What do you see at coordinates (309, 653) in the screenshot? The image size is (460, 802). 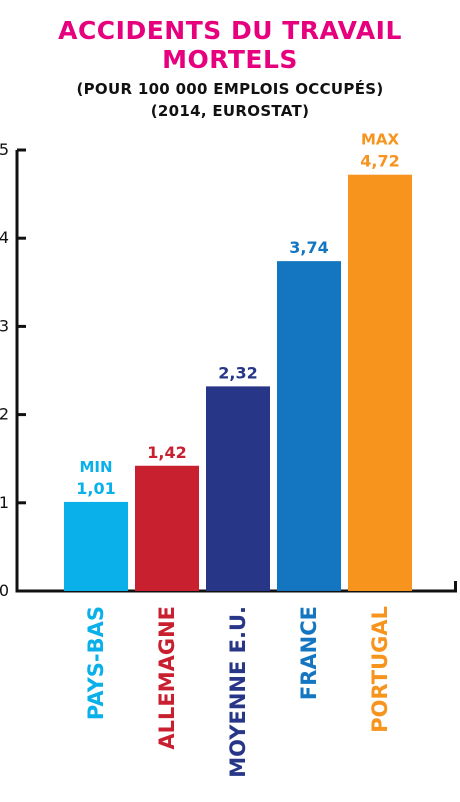 I see `category-label: FRANCE` at bounding box center [309, 653].